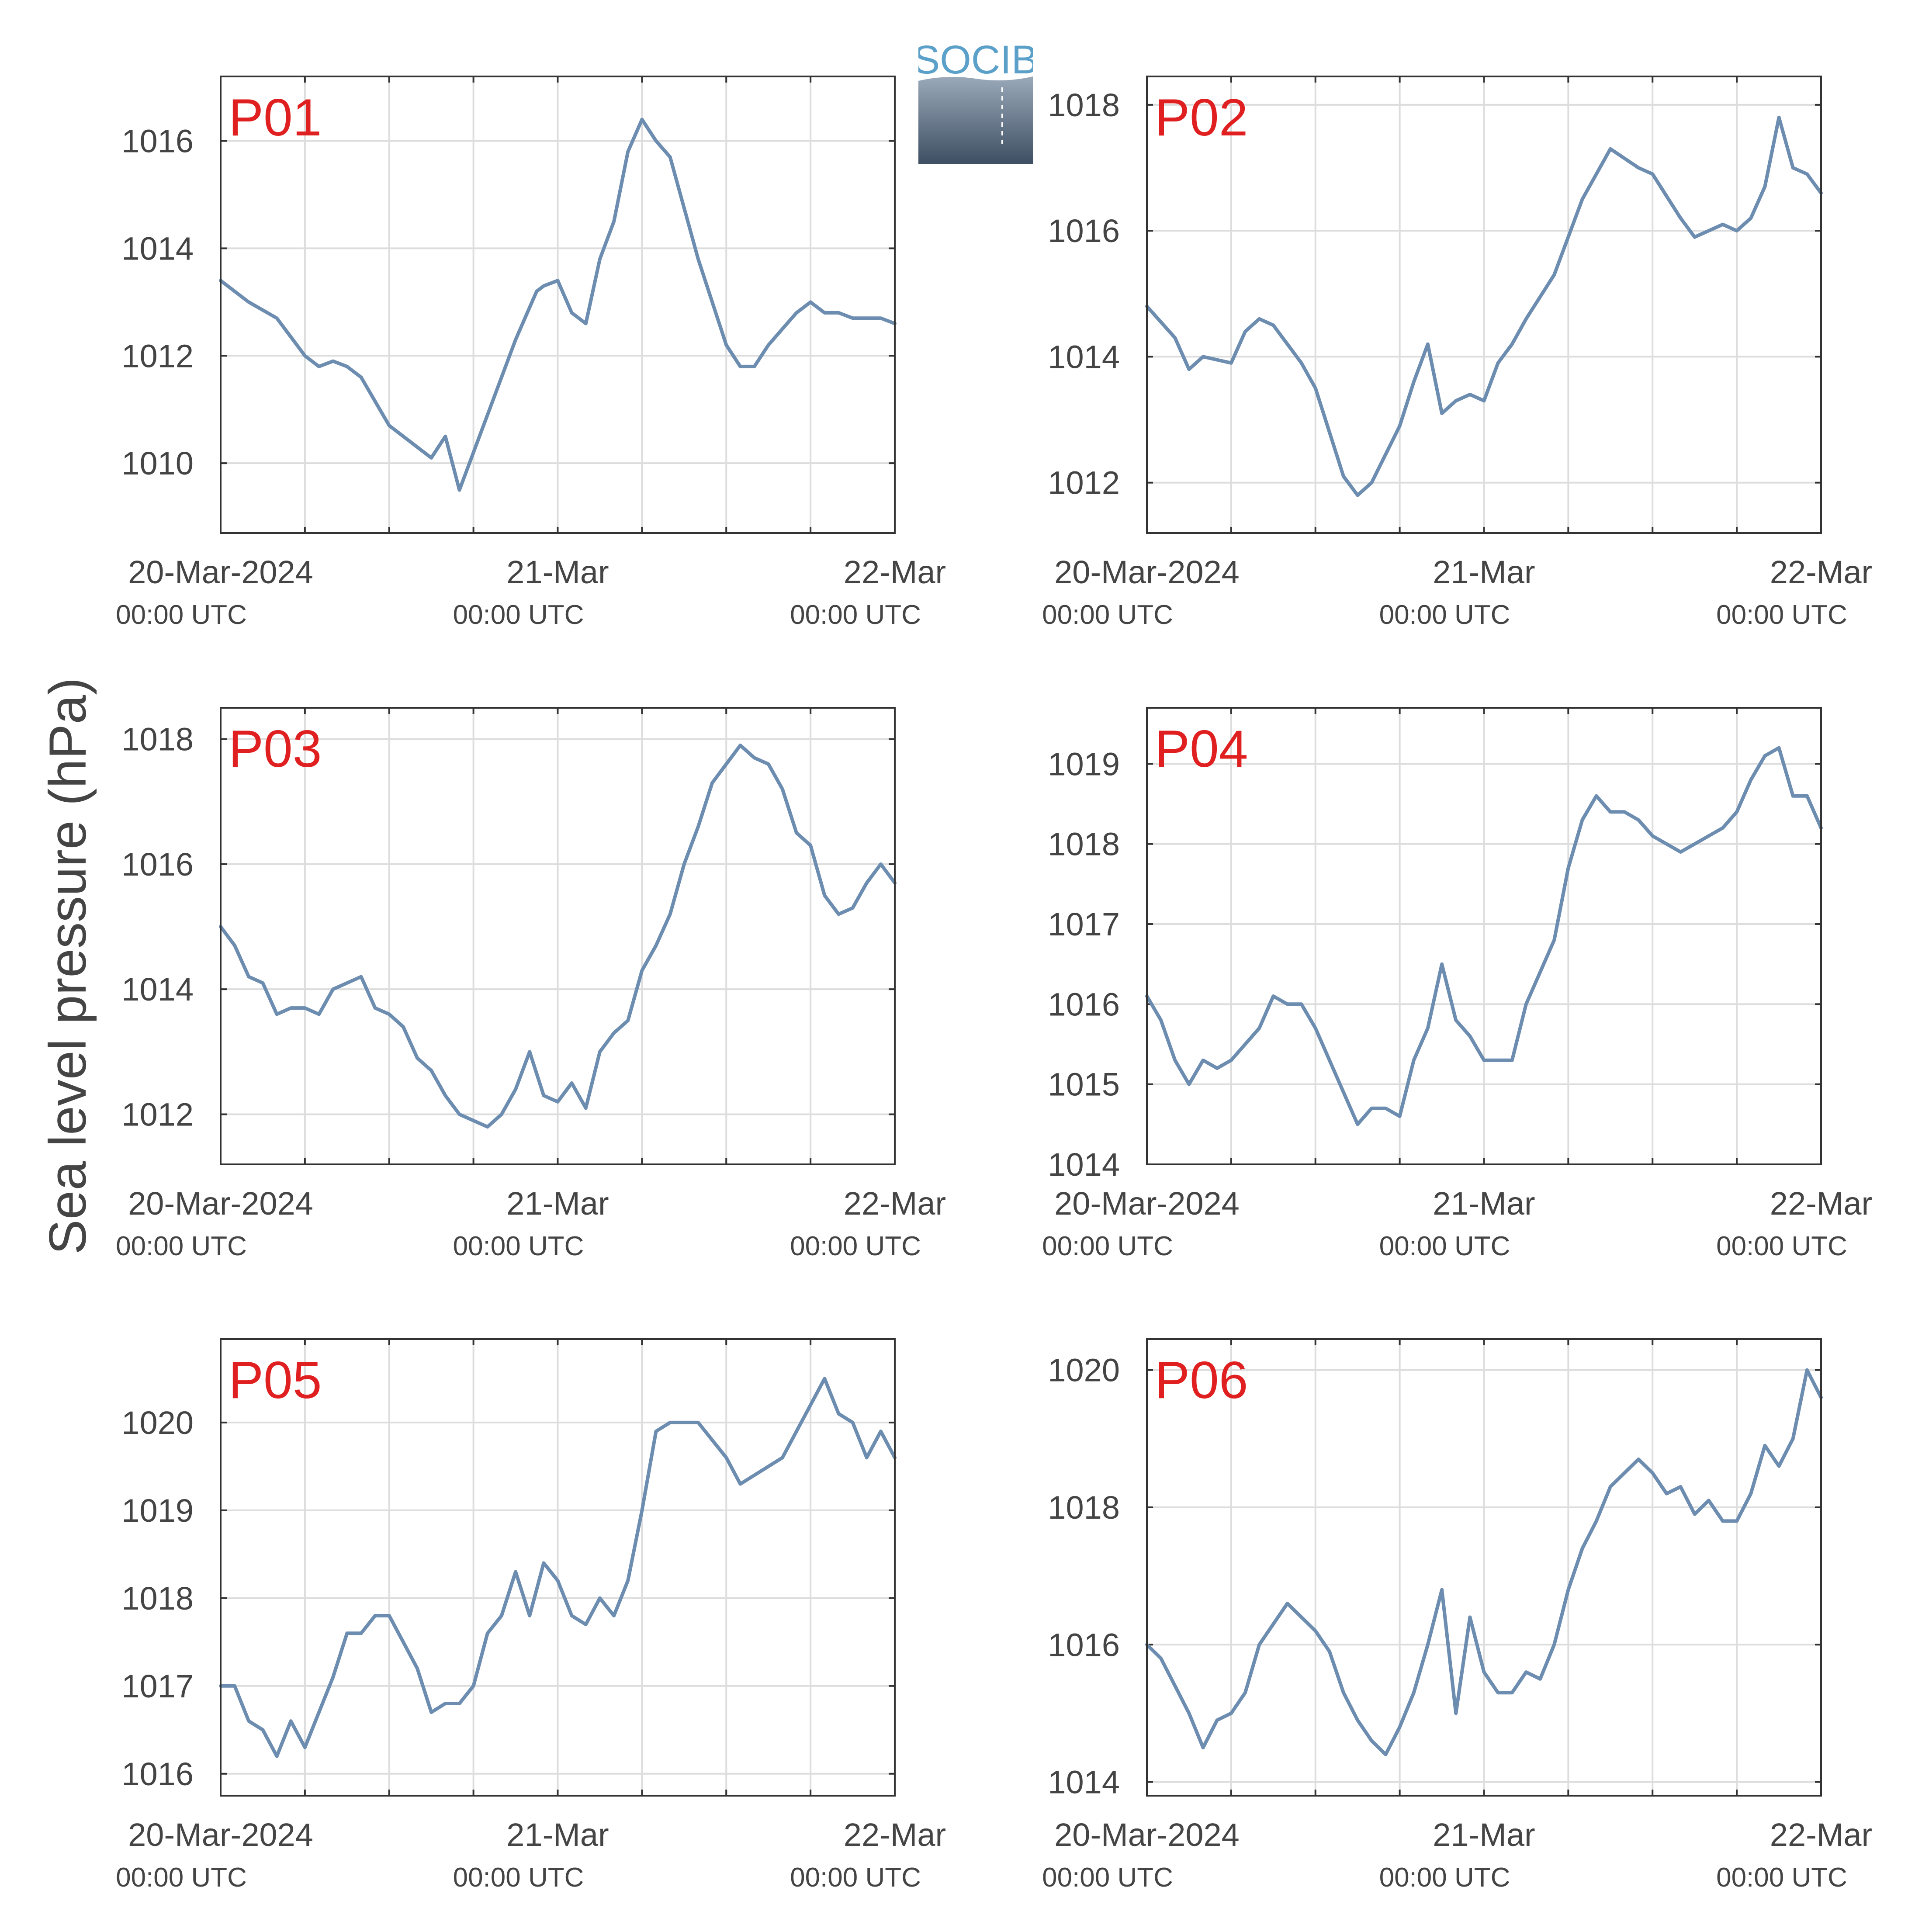 Image resolution: width=1915 pixels, height=1932 pixels. What do you see at coordinates (157, 463) in the screenshot?
I see `y-tick-label: 1010` at bounding box center [157, 463].